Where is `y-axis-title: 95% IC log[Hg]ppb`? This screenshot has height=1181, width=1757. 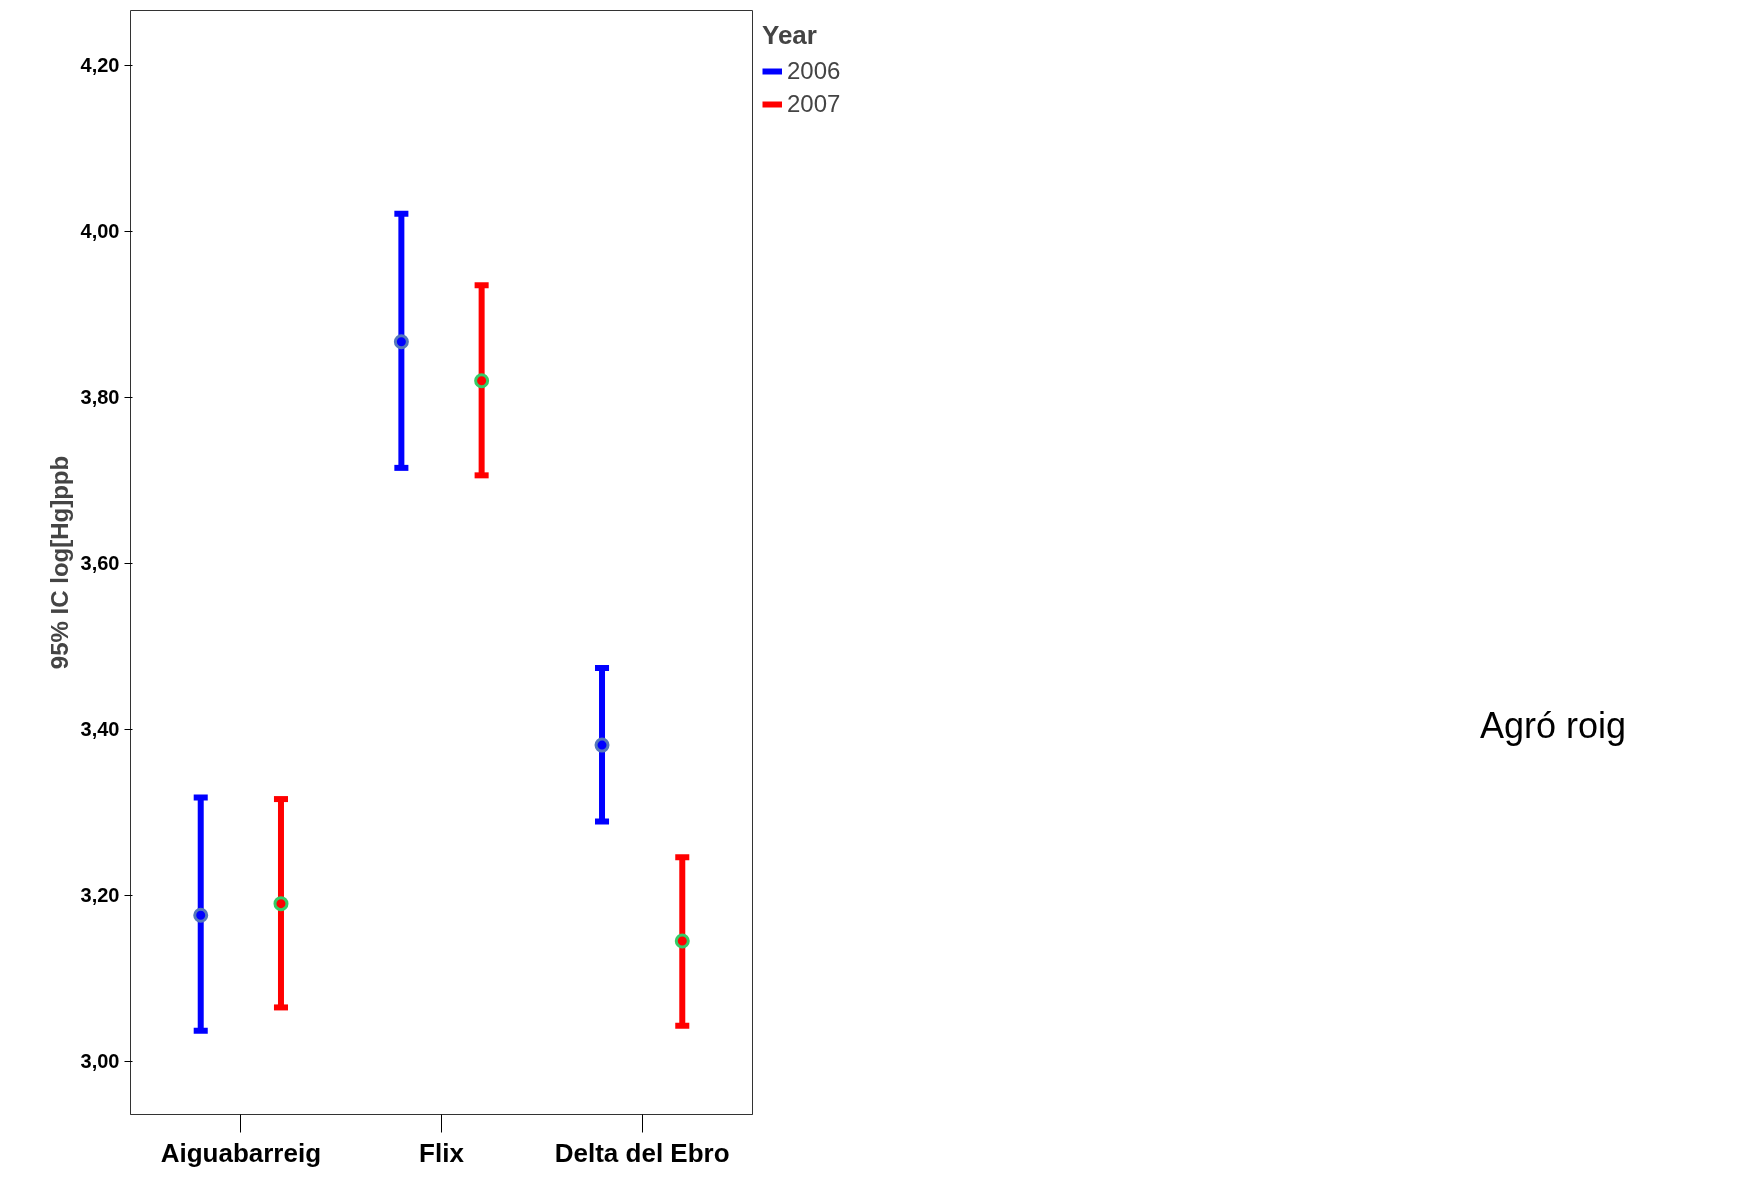
y-axis-title: 95% IC log[Hg]ppb is located at coordinates (59, 562).